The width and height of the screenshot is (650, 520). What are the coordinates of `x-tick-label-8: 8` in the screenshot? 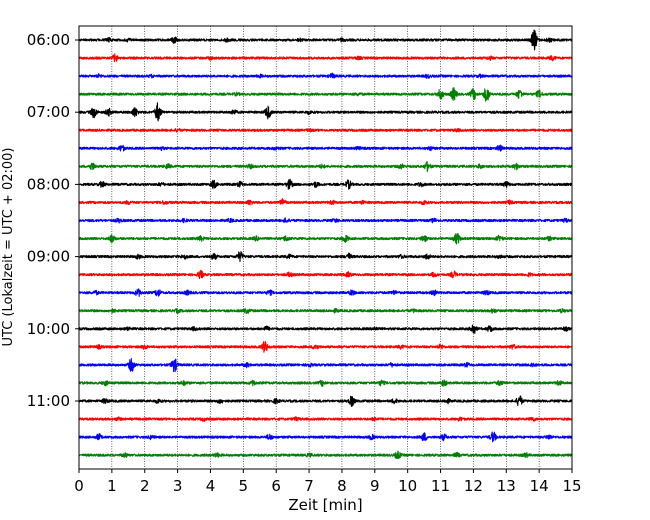 It's located at (342, 486).